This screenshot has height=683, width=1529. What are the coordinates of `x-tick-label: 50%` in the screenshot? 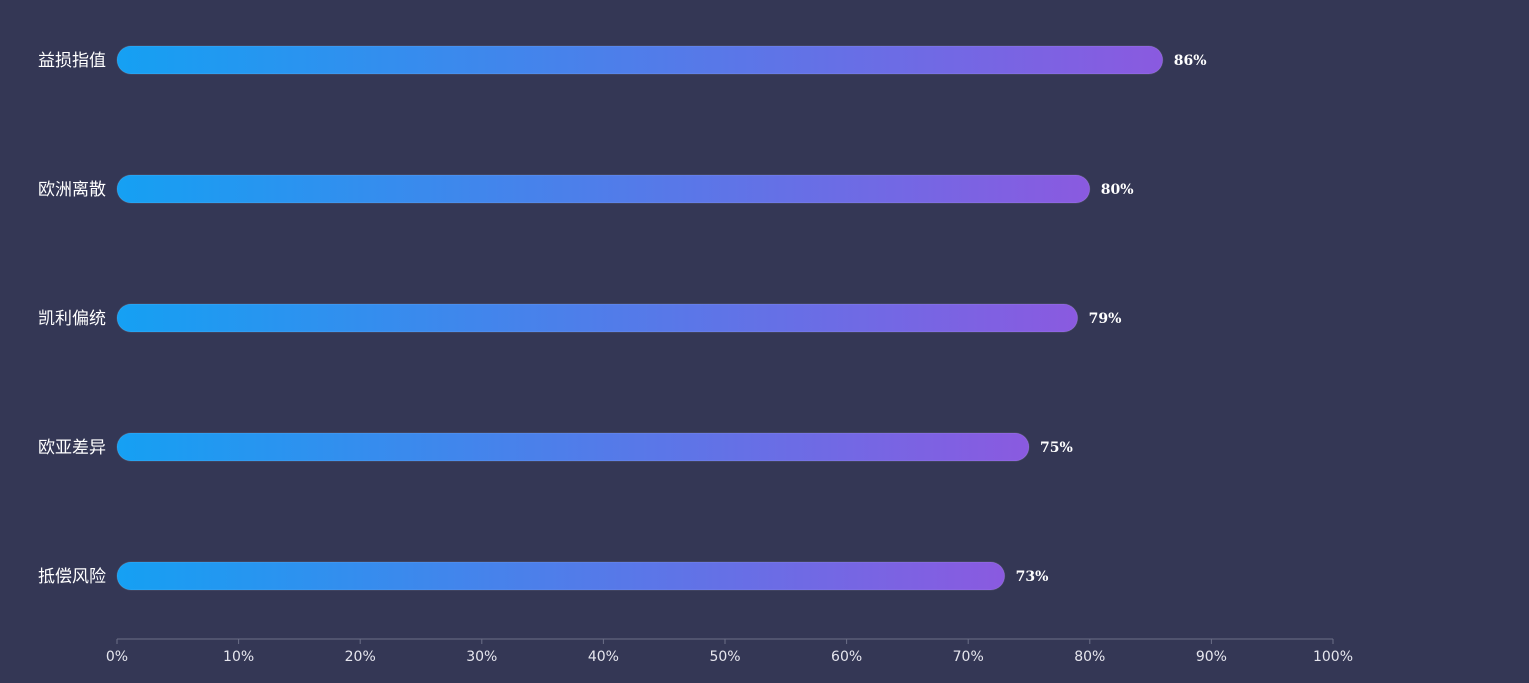 It's located at (724, 657).